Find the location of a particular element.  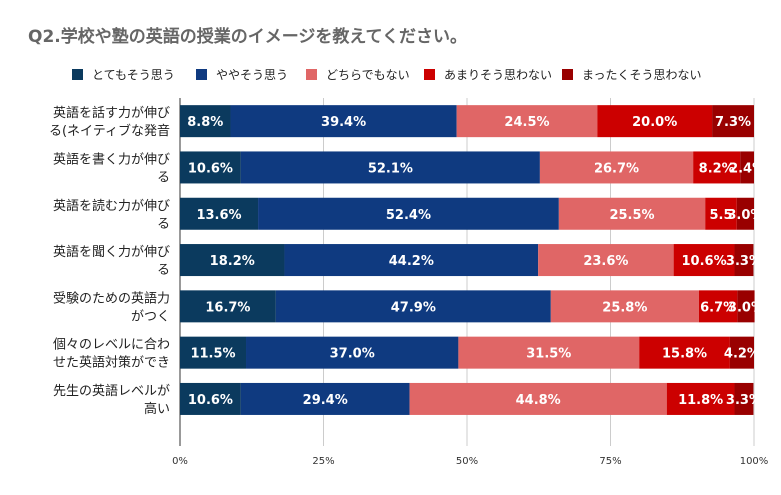

legend-label-4: まったくそう思わない is located at coordinates (642, 75).